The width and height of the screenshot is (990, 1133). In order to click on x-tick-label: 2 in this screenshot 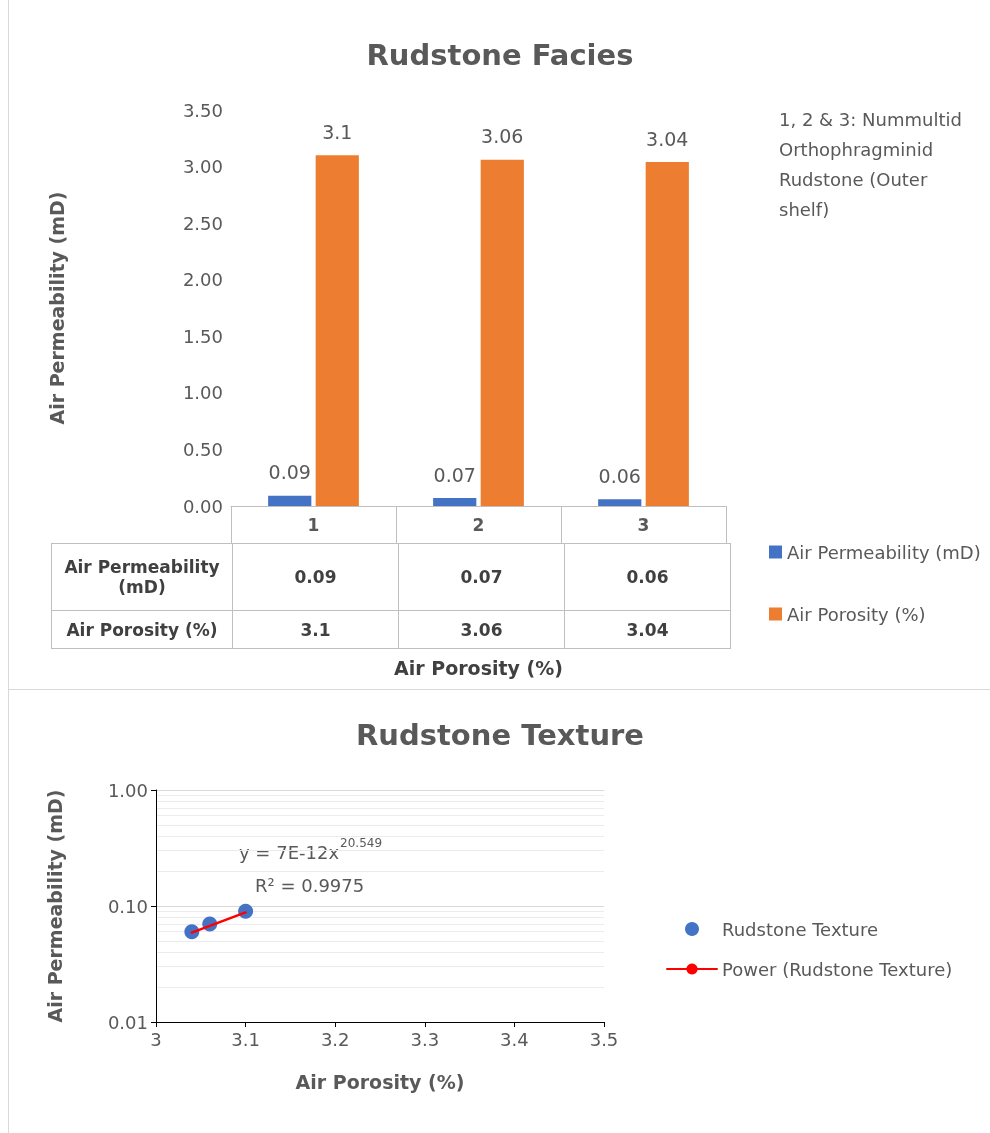, I will do `click(478, 524)`.